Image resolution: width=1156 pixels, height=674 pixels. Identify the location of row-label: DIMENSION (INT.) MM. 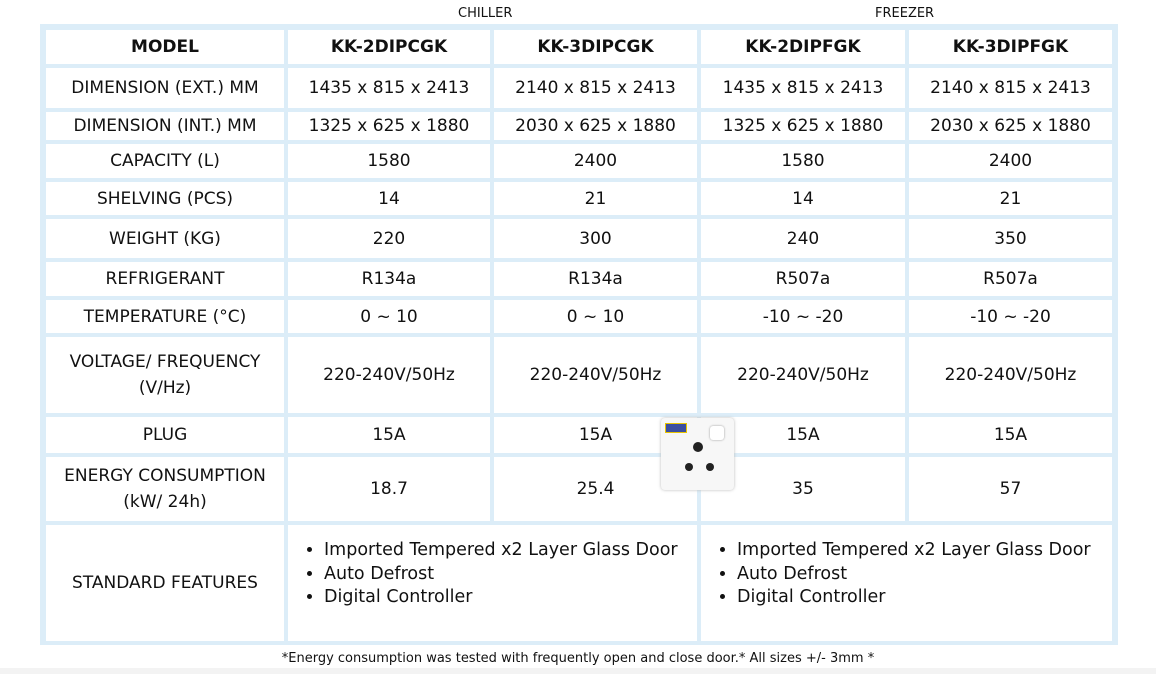
(165, 126).